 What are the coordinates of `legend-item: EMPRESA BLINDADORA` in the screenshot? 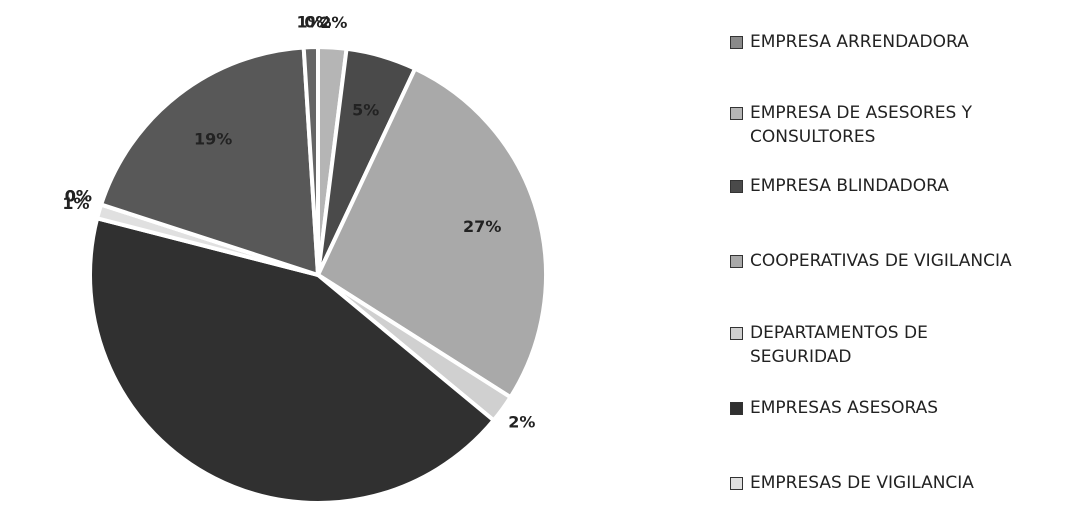 It's located at (880, 186).